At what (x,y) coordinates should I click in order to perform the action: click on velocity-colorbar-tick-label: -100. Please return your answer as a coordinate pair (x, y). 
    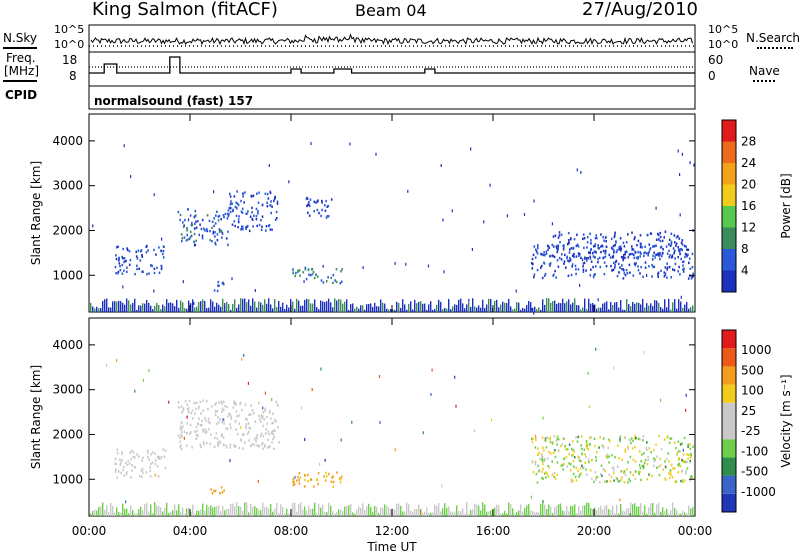
    Looking at the image, I should click on (754, 451).